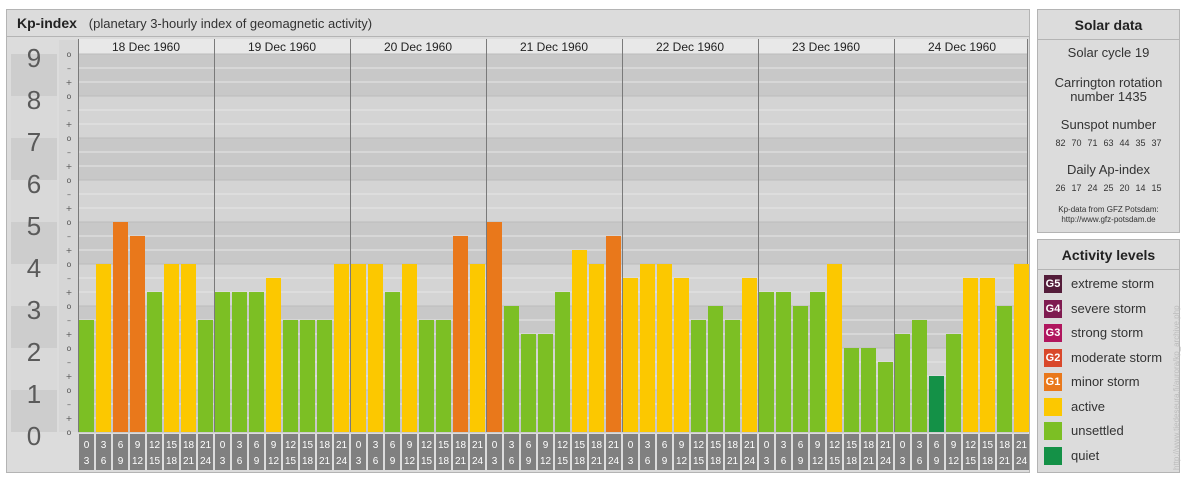  I want to click on ap-value: 26, so click(1060, 188).